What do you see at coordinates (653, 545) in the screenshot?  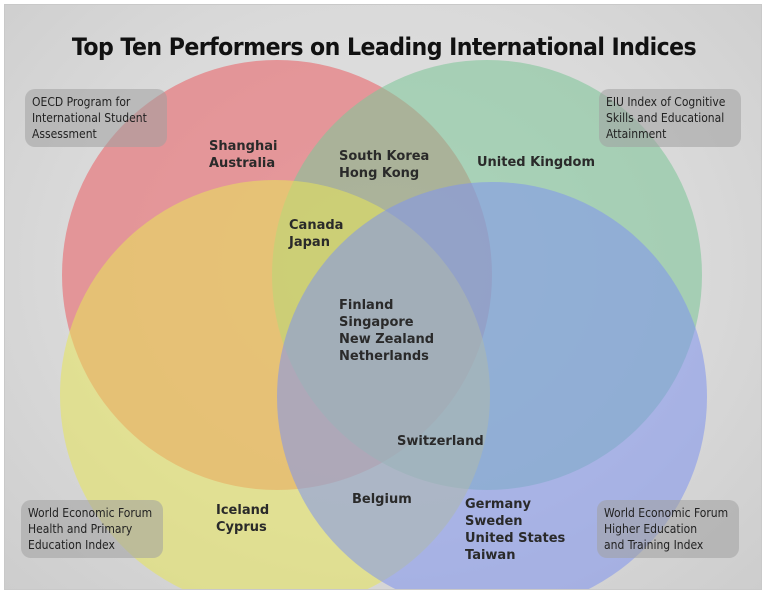 I see `wef-higher-label-line: and Training Index` at bounding box center [653, 545].